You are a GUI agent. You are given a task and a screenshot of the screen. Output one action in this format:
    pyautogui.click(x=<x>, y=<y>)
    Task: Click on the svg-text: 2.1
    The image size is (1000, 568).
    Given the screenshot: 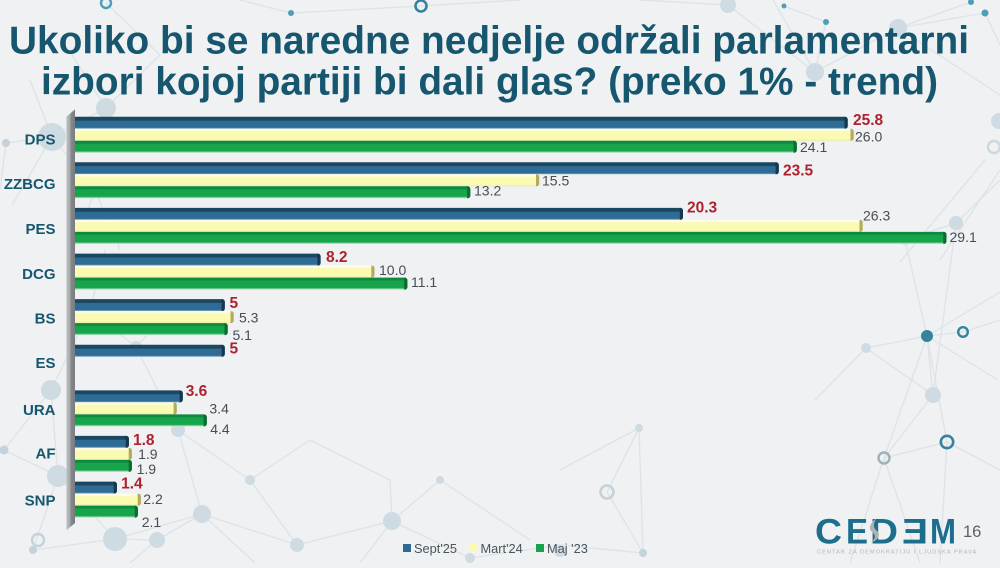 What is the action you would take?
    pyautogui.click(x=152, y=522)
    